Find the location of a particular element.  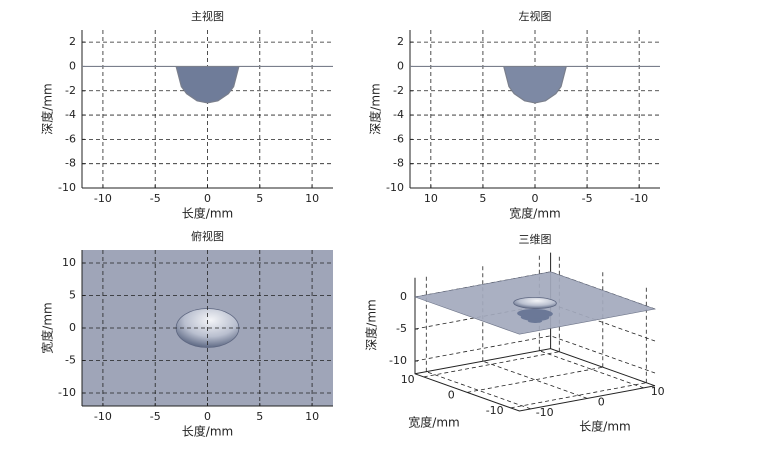

z-axis-label: 深度/mm is located at coordinates (371, 324).